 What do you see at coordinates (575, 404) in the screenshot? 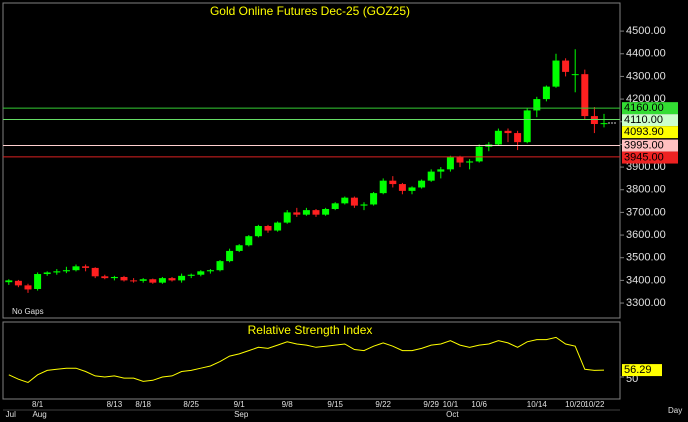
I see `x-tick-label: 10/20` at bounding box center [575, 404].